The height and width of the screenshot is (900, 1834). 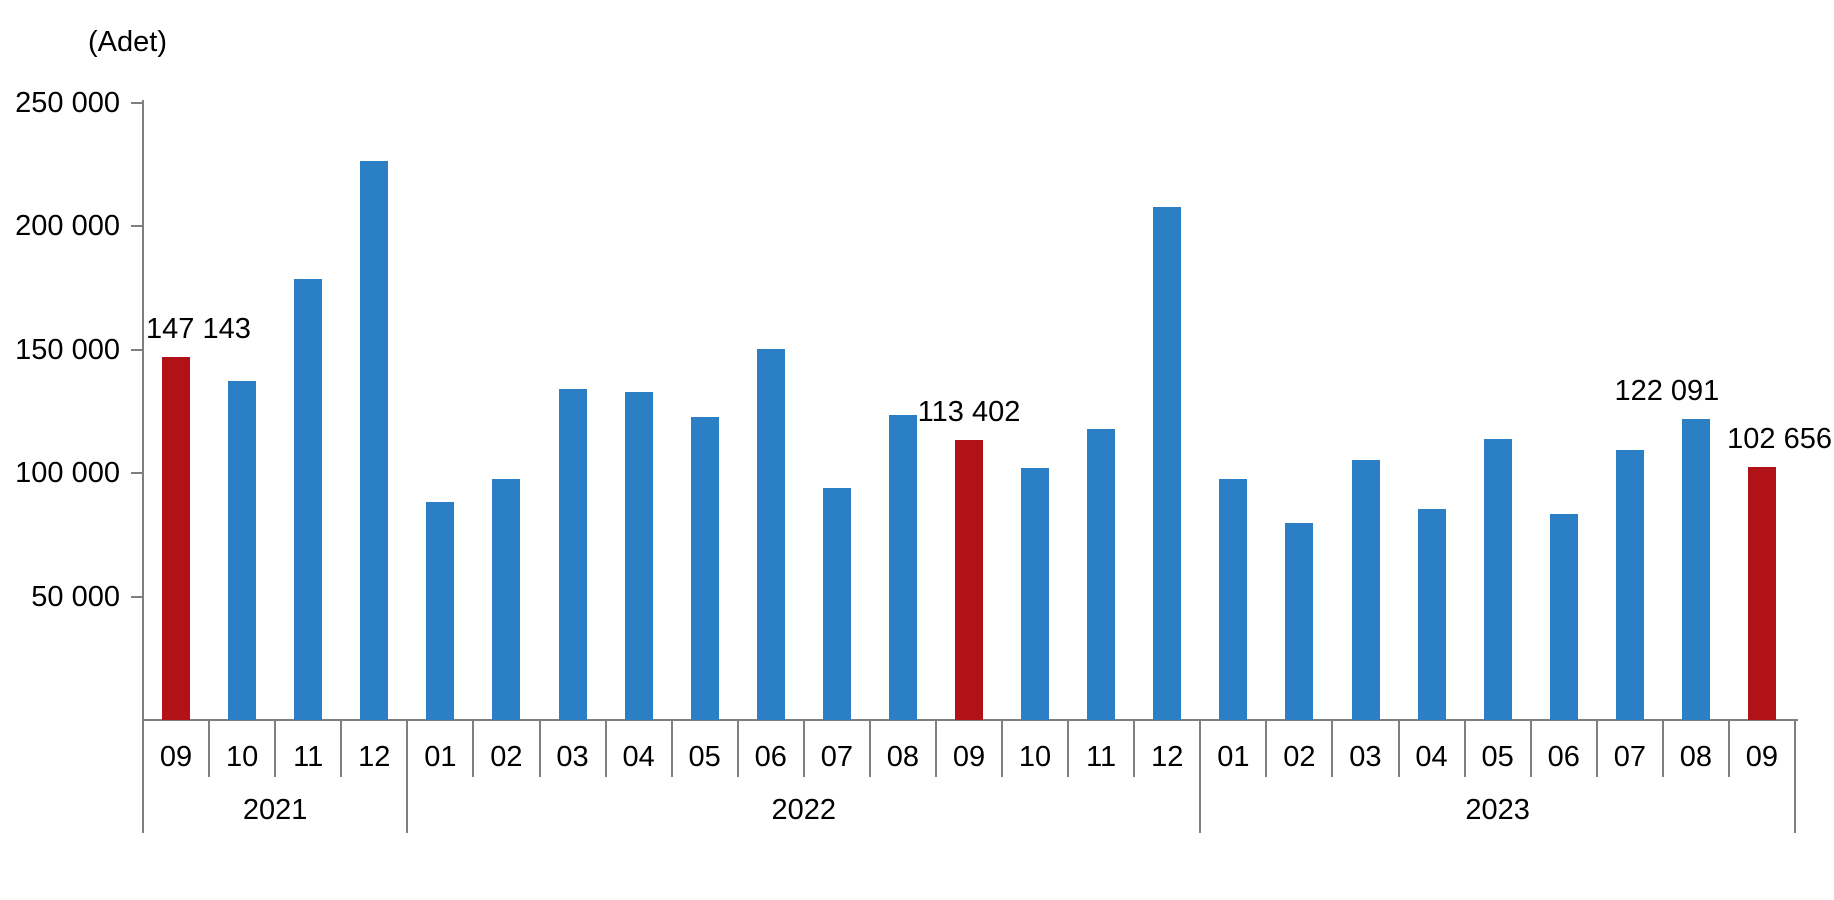 What do you see at coordinates (804, 810) in the screenshot?
I see `year-label: 2022` at bounding box center [804, 810].